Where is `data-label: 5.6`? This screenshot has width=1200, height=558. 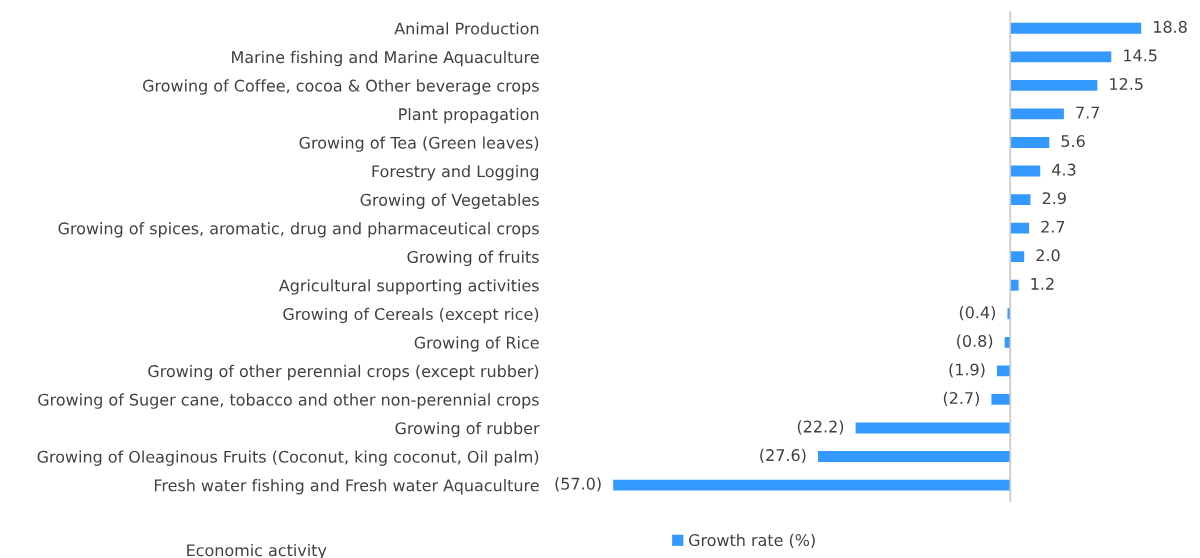
data-label: 5.6 is located at coordinates (1073, 141).